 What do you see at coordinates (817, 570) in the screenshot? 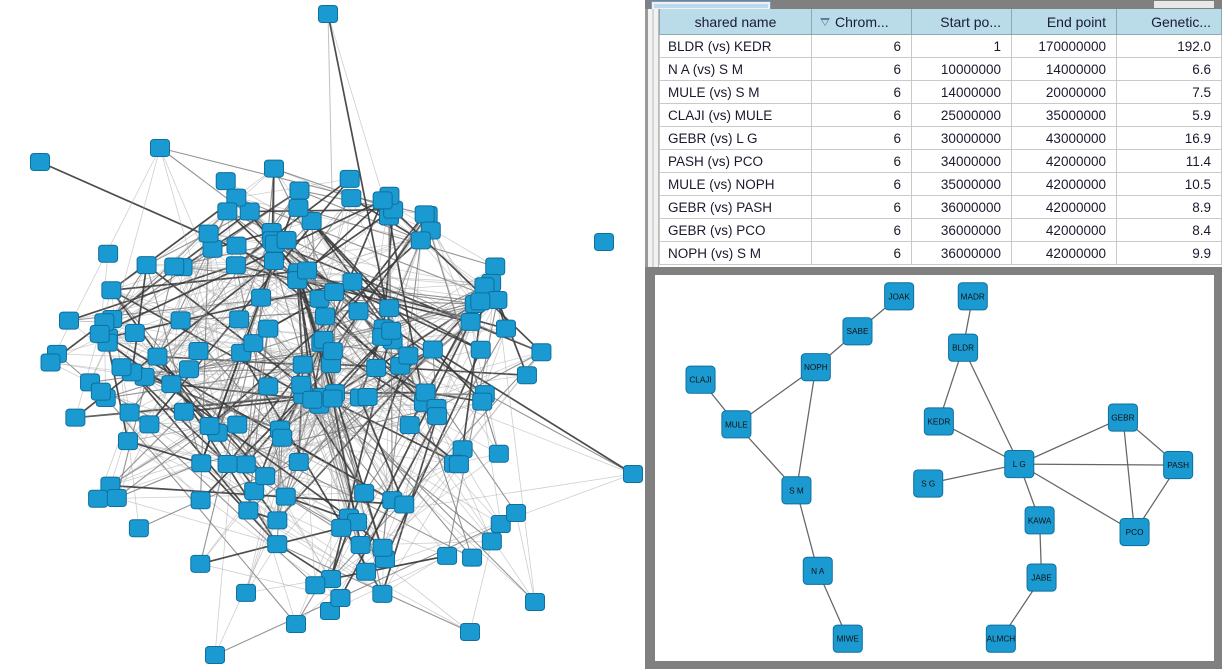
I see `node-n-a: N A` at bounding box center [817, 570].